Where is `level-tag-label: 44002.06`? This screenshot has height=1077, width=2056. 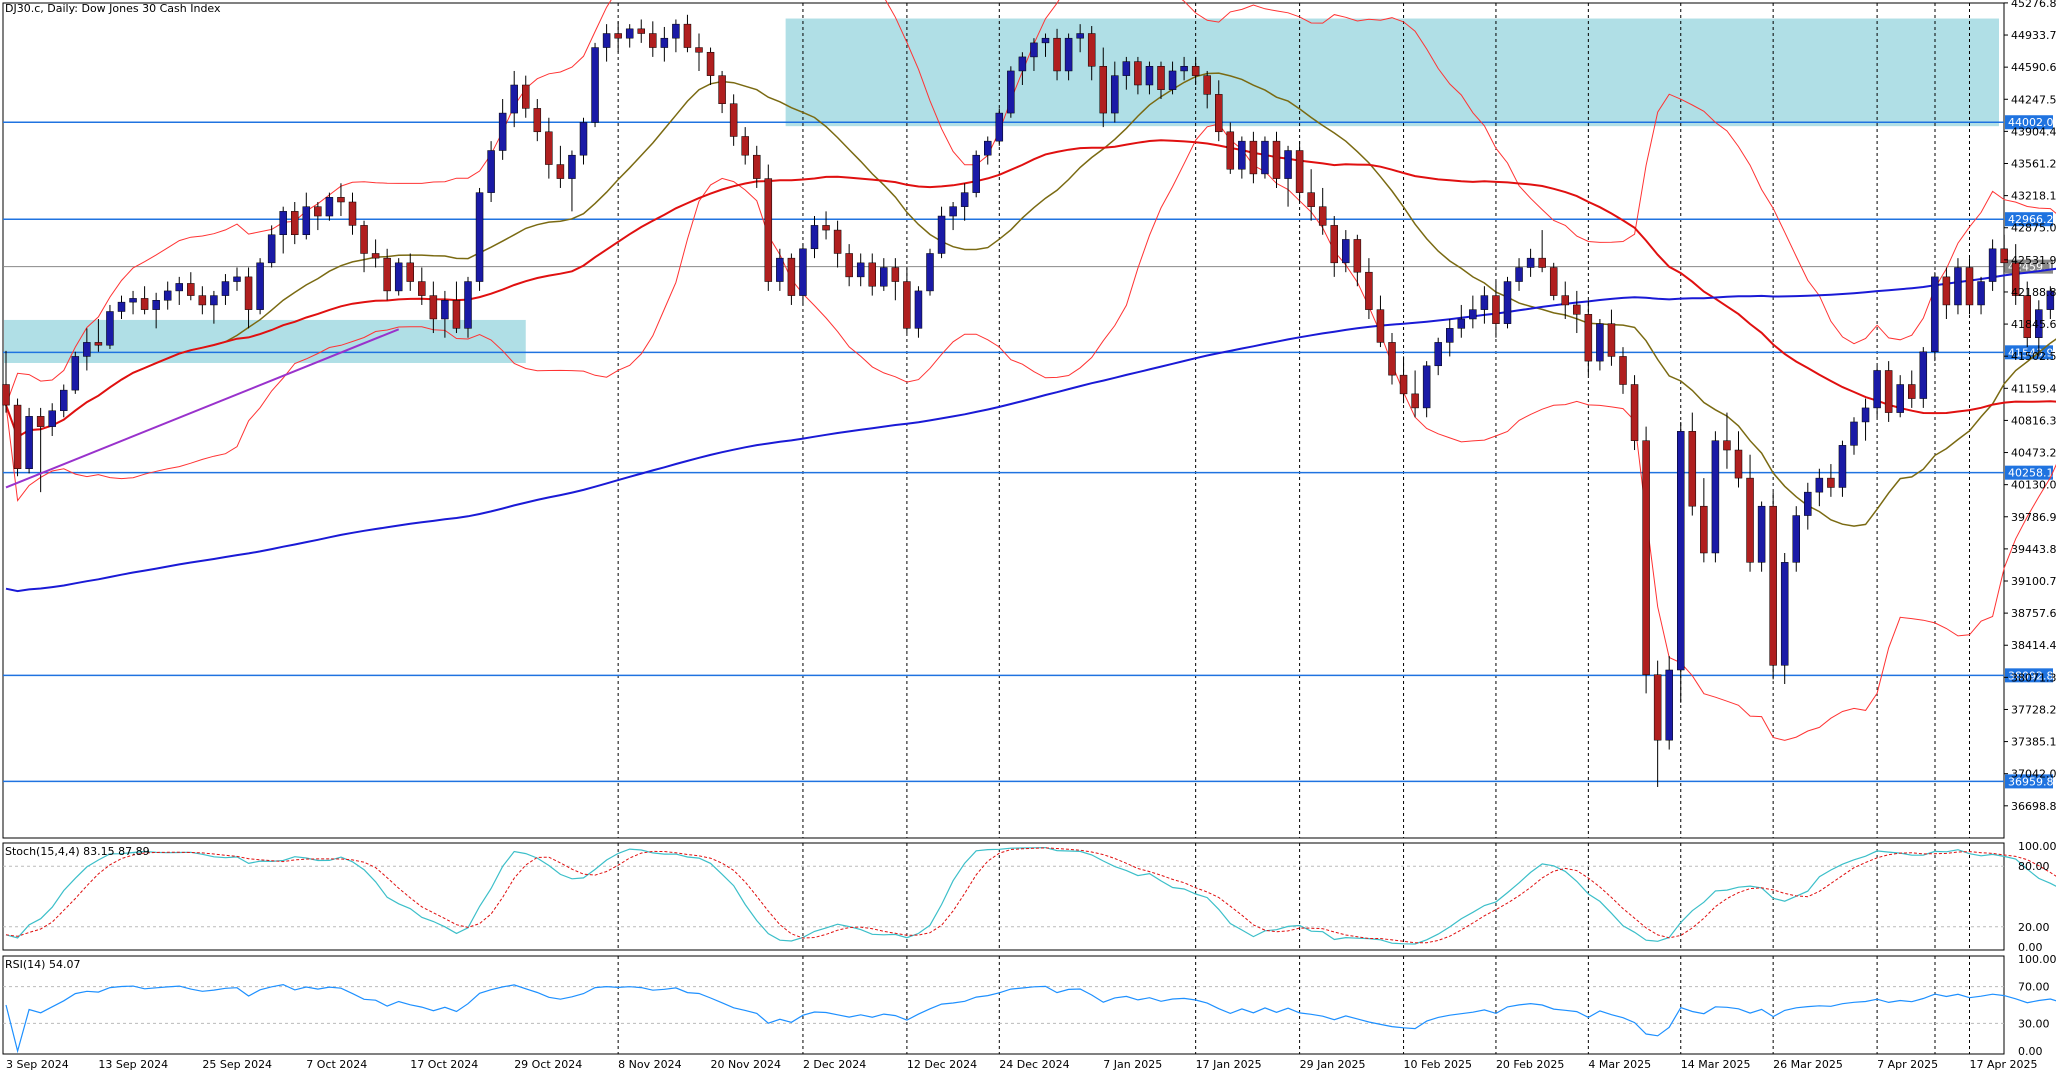
level-tag-label: 44002.06 is located at coordinates (2032, 122).